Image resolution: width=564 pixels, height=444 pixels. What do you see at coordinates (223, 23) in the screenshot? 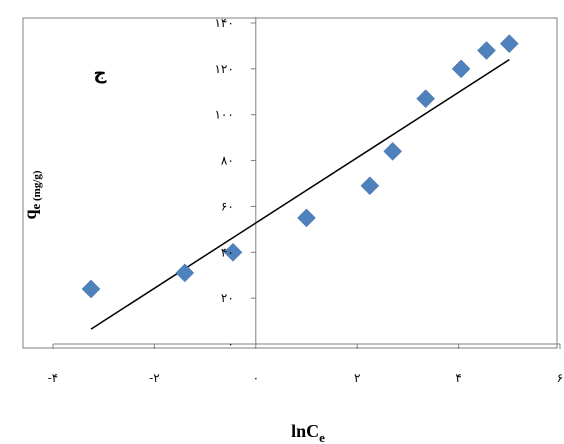
I see `y-tick-label-7: ۱۴۰` at bounding box center [223, 23].